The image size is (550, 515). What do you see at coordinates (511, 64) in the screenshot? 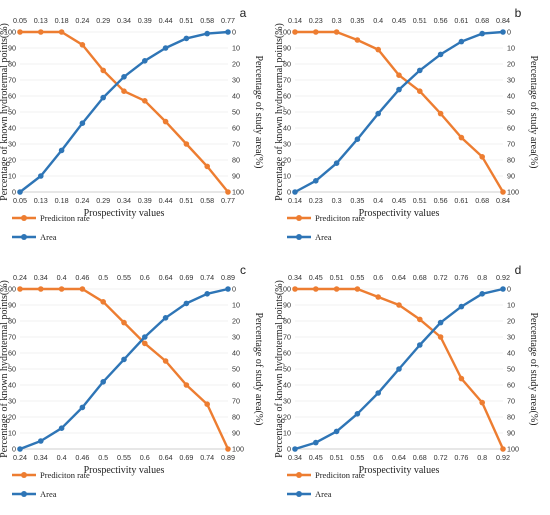
I see `y-tick-right: 20` at bounding box center [511, 64].